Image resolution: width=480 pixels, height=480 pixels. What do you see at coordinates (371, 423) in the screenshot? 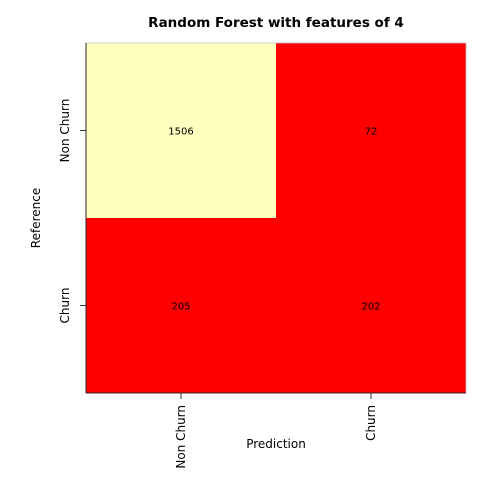
I see `x-tick-label: Churn` at bounding box center [371, 423].